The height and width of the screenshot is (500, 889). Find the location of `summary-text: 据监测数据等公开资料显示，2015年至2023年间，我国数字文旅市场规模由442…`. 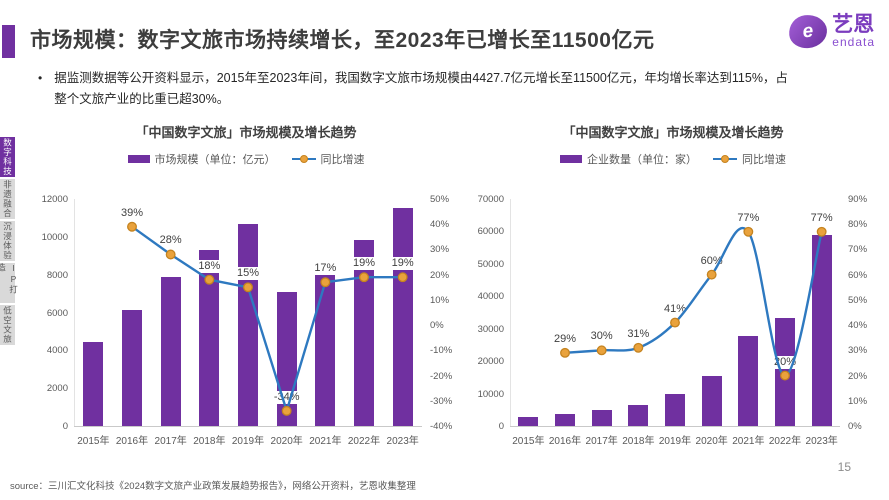

summary-text: 据监测数据等公开资料显示，2015年至2023年间，我国数字文旅市场规模由442… is located at coordinates (421, 89).